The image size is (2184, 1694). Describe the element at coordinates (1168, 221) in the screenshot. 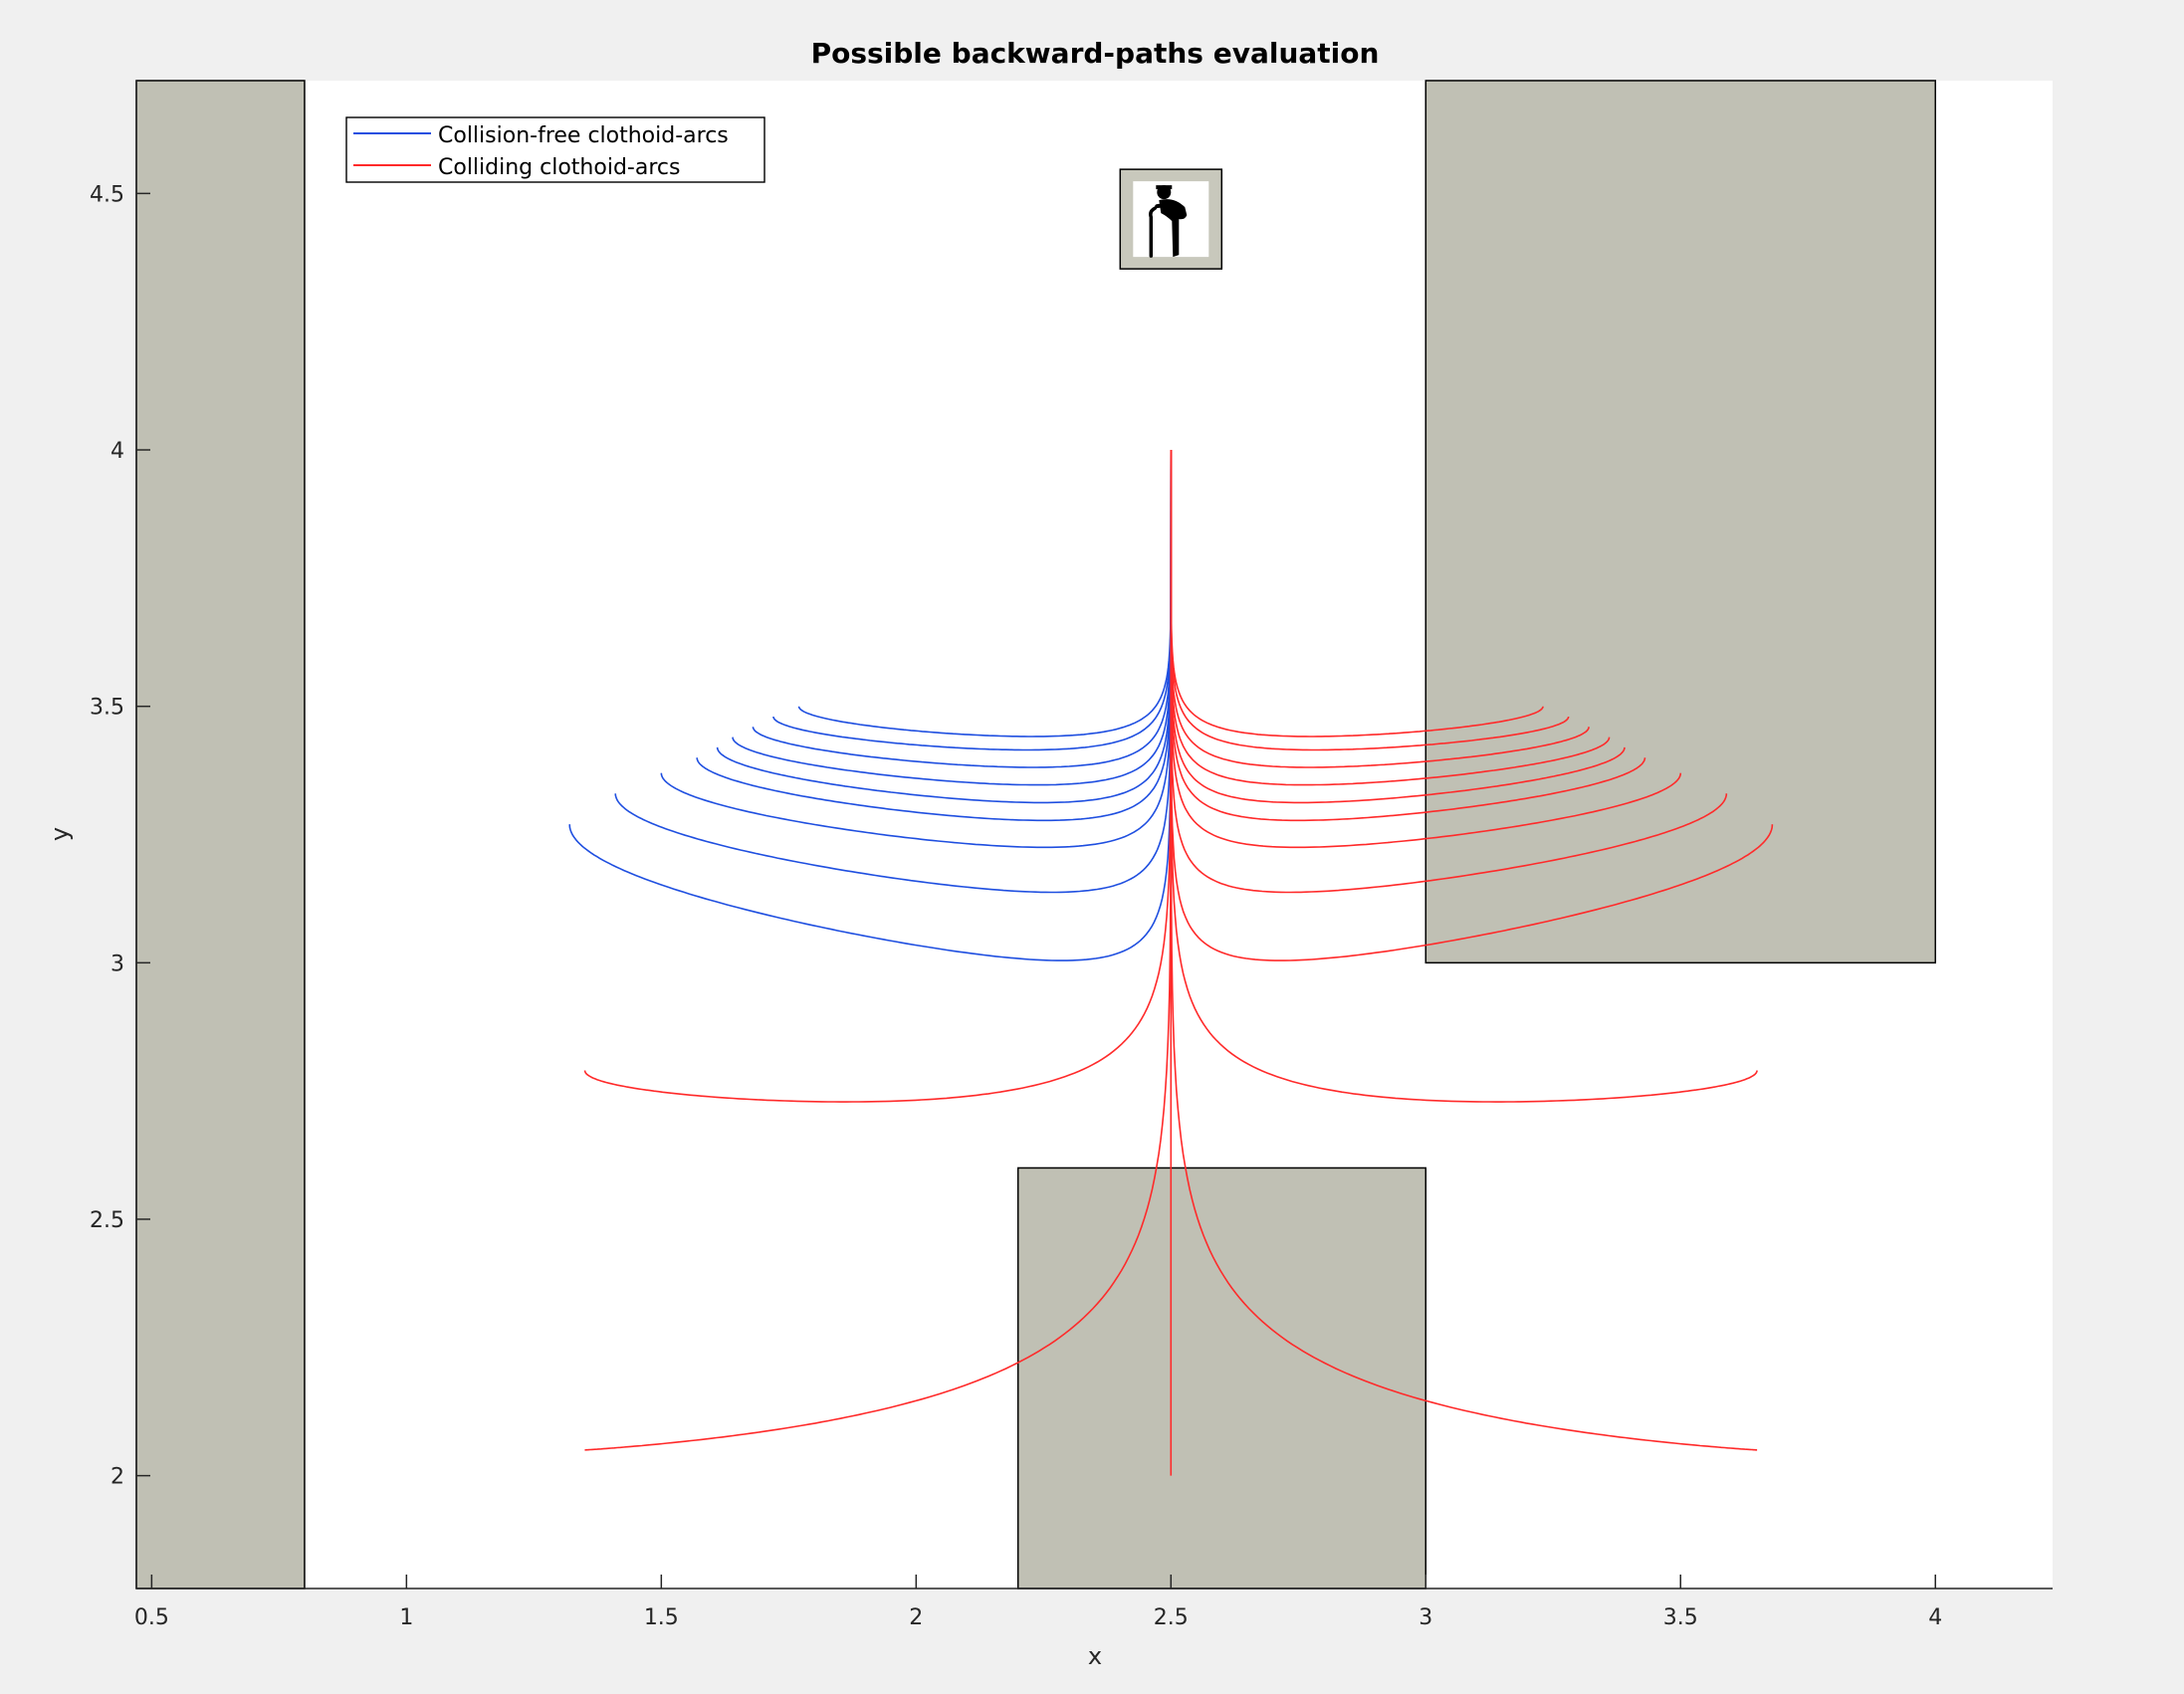

I see `elderly-person-icon` at that location.